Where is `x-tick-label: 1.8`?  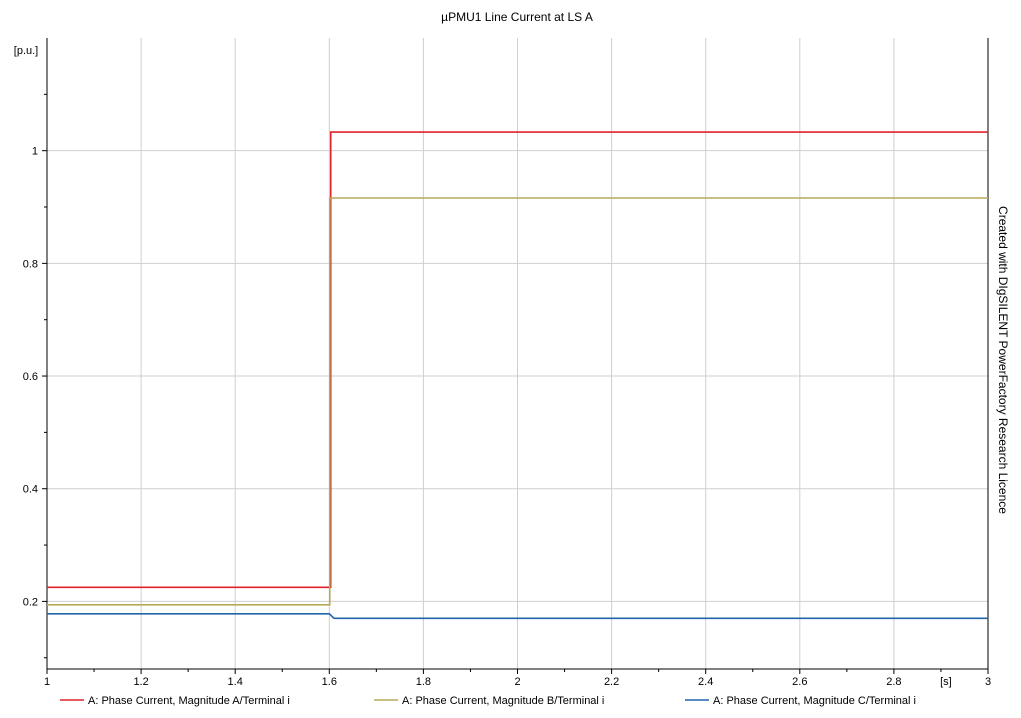 x-tick-label: 1.8 is located at coordinates (423, 682).